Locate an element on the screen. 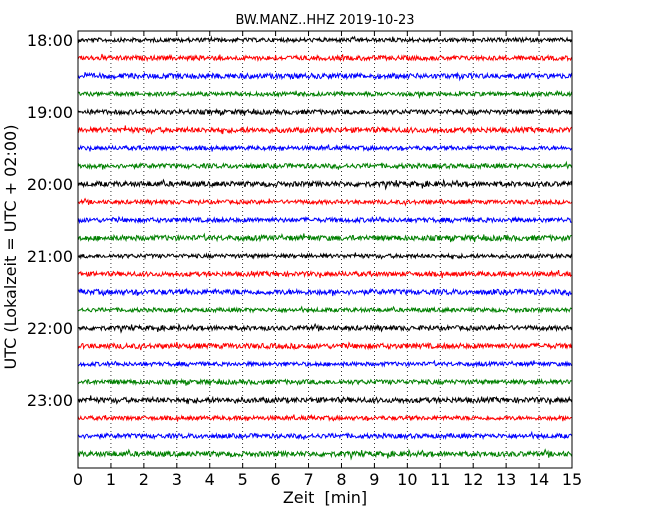 This screenshot has width=650, height=520. chart-title: BW.MANZ..HHZ 2019-10-23 is located at coordinates (324, 20).